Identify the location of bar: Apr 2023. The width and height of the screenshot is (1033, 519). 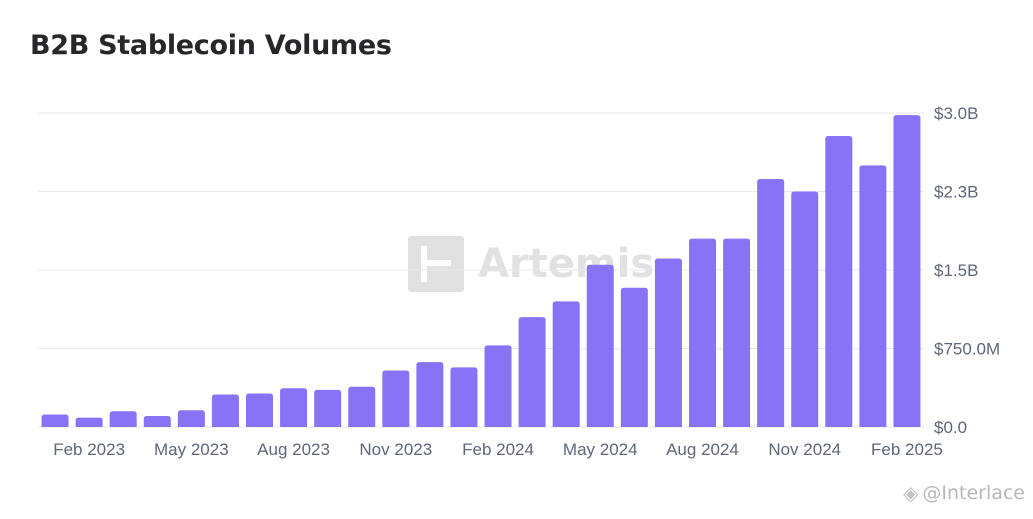
(157, 421).